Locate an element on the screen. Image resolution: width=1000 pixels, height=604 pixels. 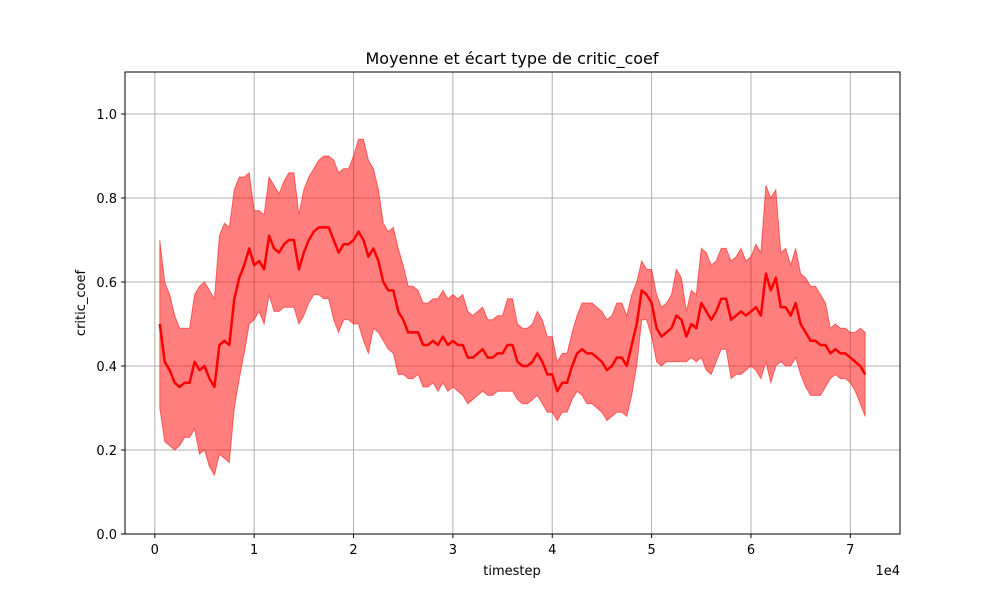
x-tick-label: 5 is located at coordinates (651, 550).